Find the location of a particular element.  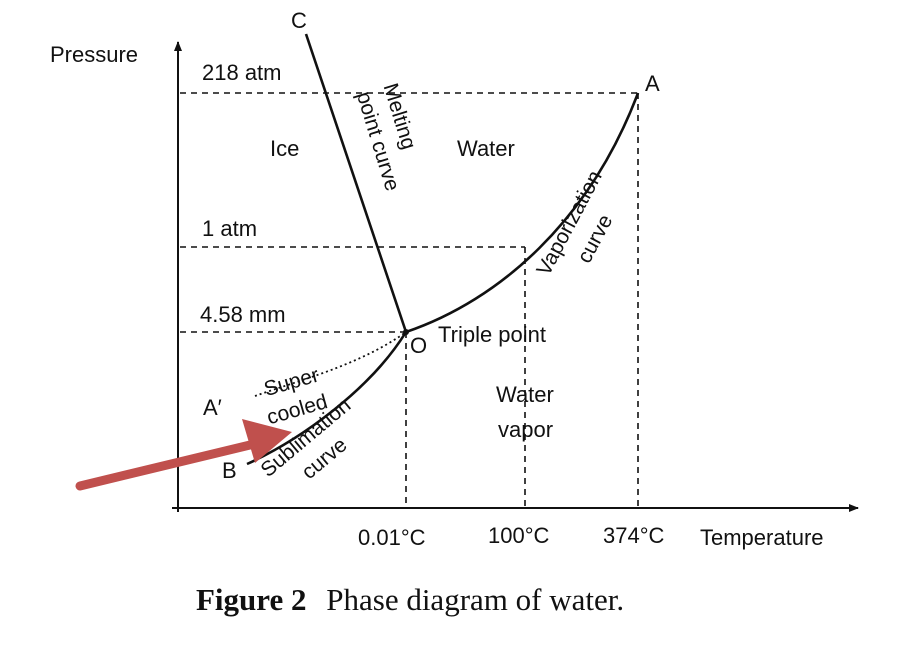

region-label-ice: Ice is located at coordinates (284, 148).